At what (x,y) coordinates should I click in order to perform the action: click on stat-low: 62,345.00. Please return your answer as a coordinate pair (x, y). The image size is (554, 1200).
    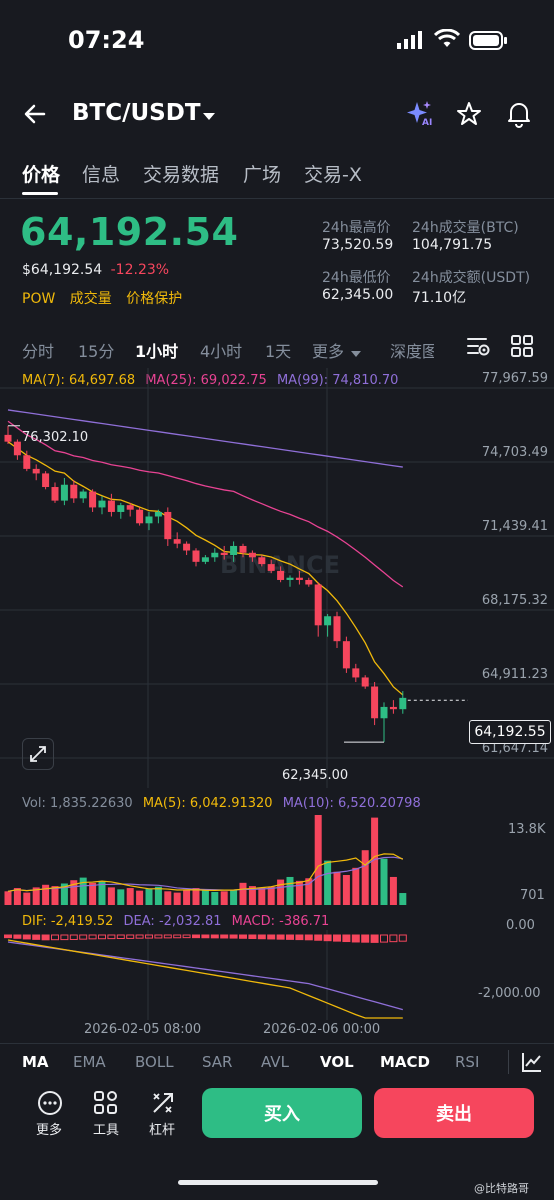
    Looking at the image, I should click on (358, 295).